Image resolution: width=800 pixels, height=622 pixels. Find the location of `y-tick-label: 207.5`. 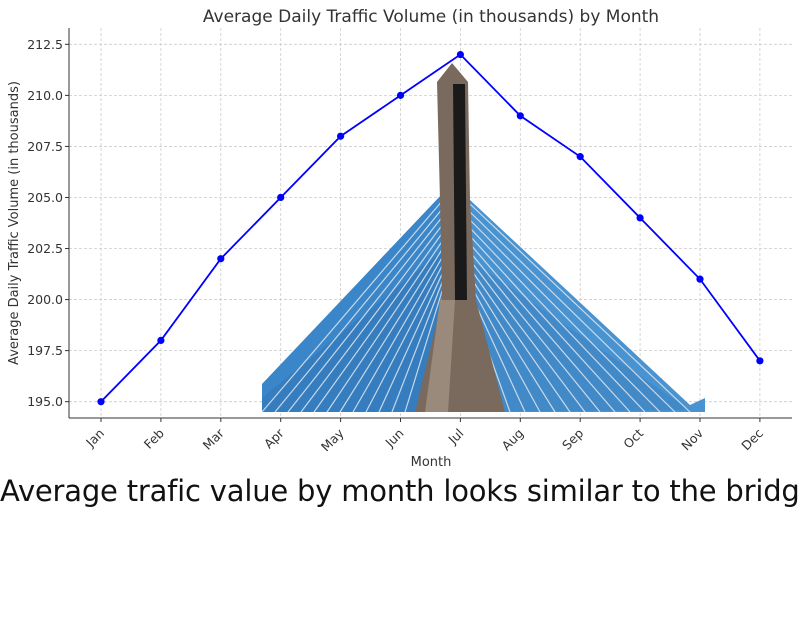

y-tick-label: 207.5 is located at coordinates (45, 146).